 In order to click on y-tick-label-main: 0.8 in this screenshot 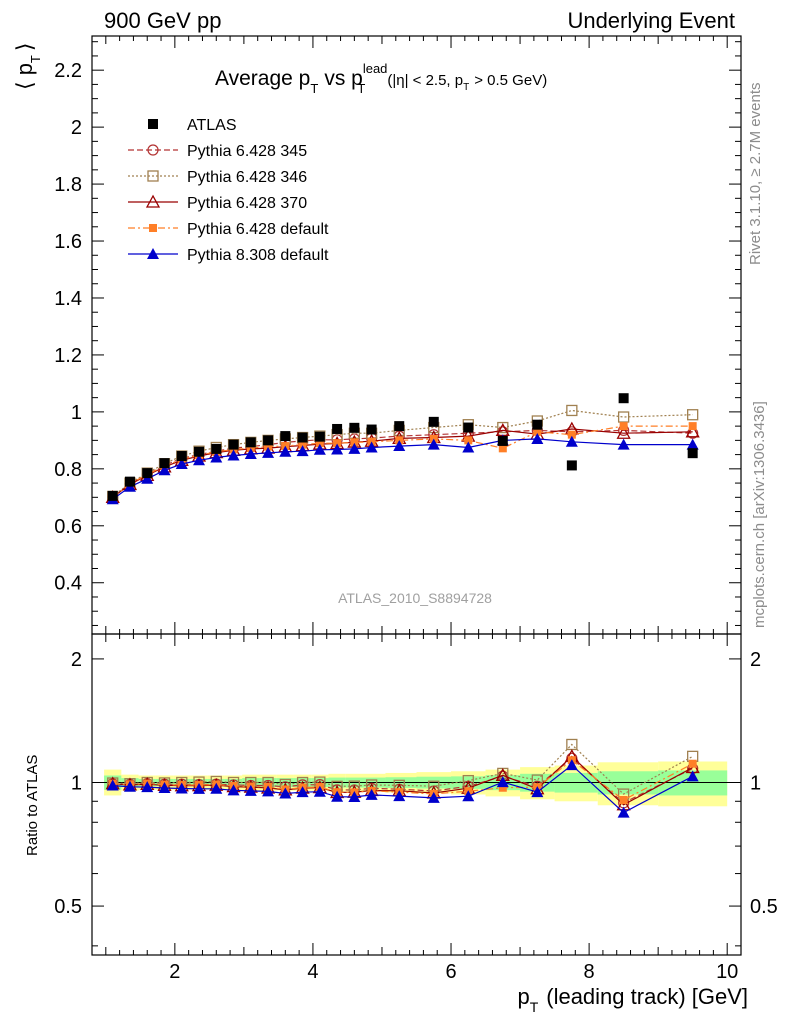, I will do `click(68, 470)`.